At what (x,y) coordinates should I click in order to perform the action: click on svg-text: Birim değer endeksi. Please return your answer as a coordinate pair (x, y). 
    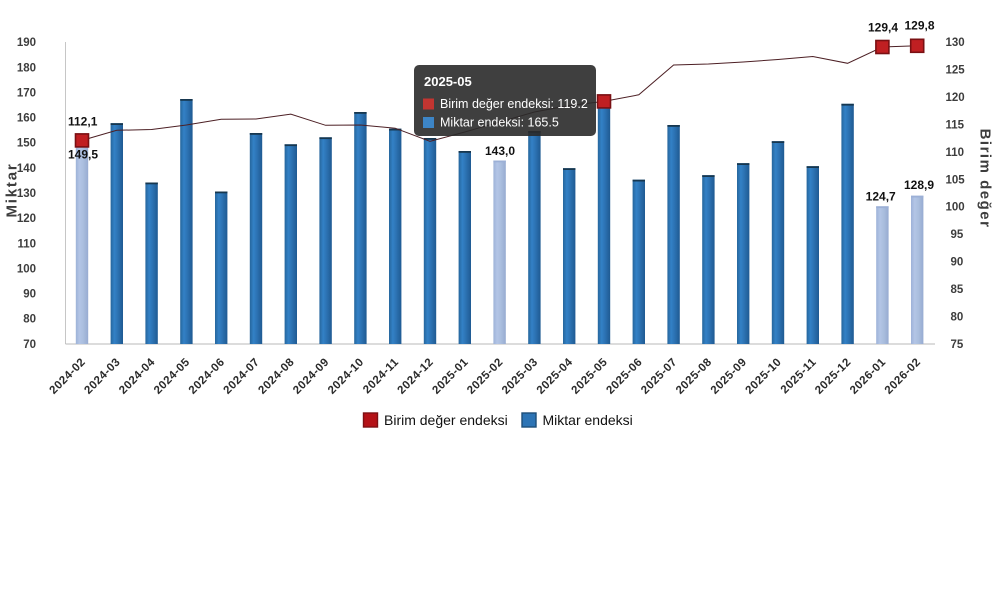
    Looking at the image, I should click on (446, 420).